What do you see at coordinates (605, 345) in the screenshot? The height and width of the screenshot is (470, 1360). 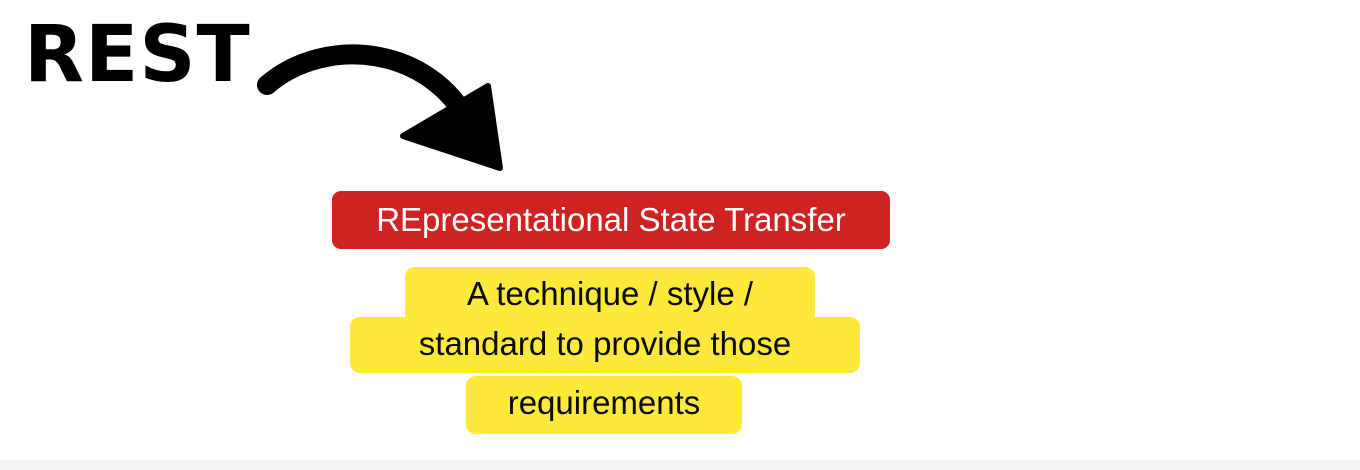 I see `definition-line: standard to provide those` at bounding box center [605, 345].